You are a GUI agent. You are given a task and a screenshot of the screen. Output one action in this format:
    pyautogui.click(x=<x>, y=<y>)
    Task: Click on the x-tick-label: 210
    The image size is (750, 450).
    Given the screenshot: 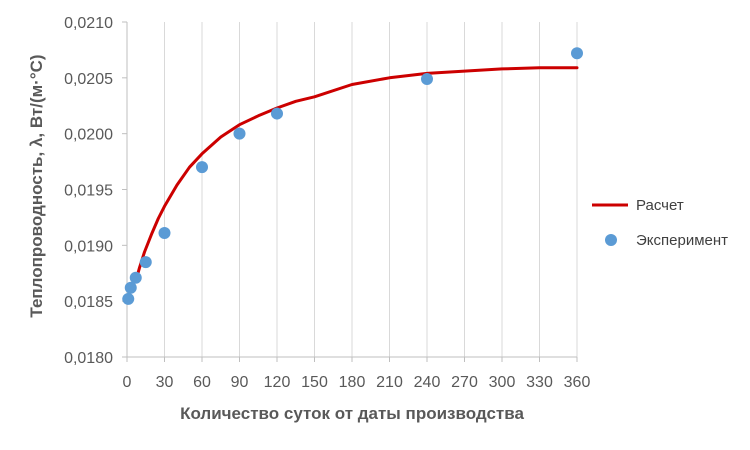 What is the action you would take?
    pyautogui.click(x=389, y=382)
    